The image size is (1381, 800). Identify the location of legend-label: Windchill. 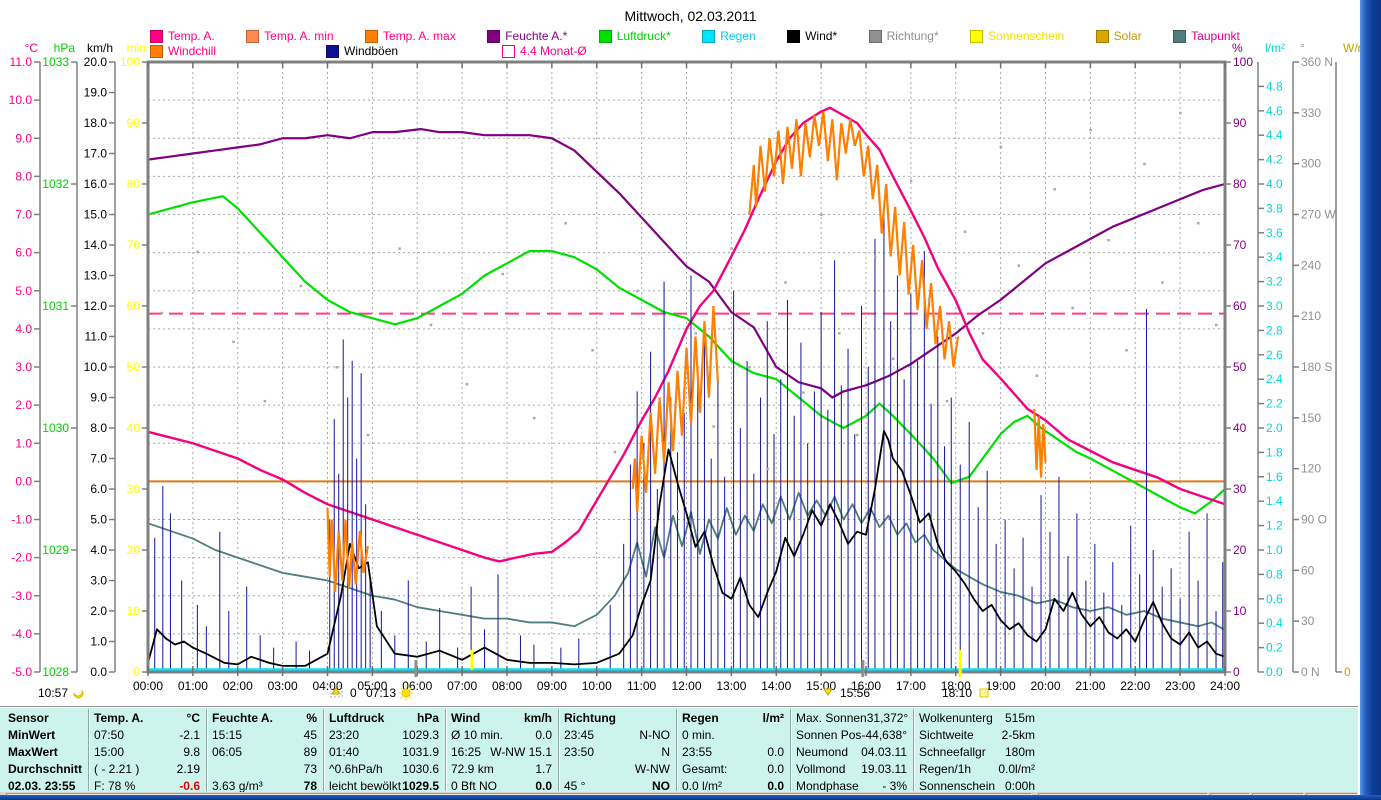
(192, 51).